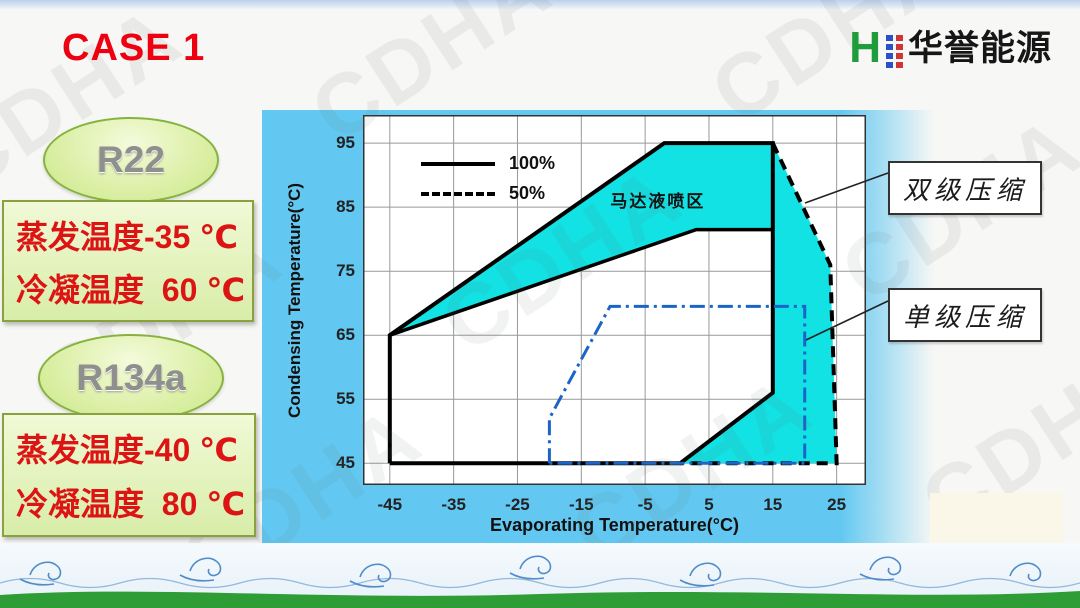 This screenshot has height=608, width=1080. What do you see at coordinates (894, 51) in the screenshot?
I see `logo-dotted-e-icon` at bounding box center [894, 51].